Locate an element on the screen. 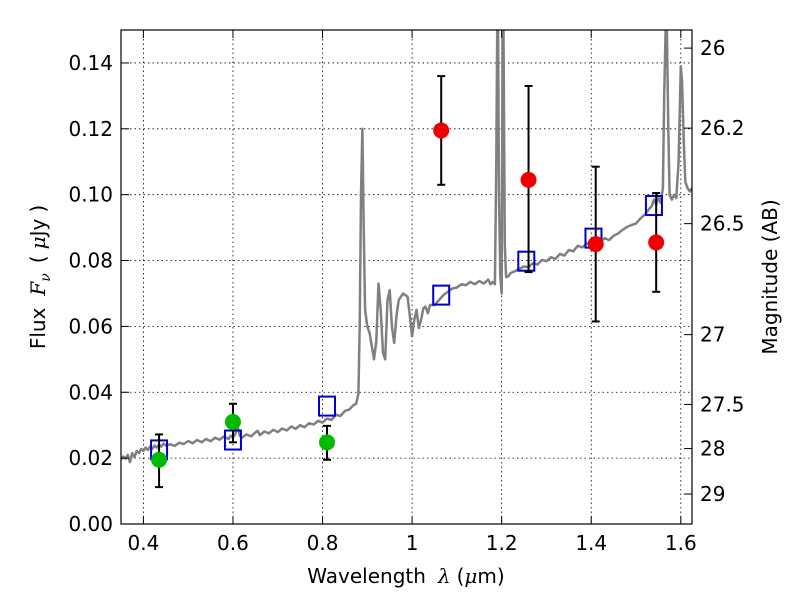  y-tick-label: 0.08 is located at coordinates (90, 261).